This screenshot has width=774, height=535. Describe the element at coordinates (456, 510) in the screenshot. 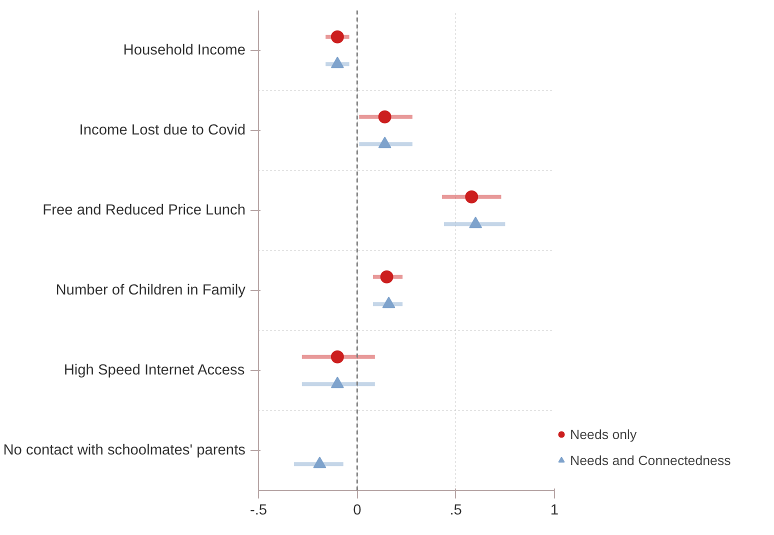

I see `x-tick-label: .5` at that location.